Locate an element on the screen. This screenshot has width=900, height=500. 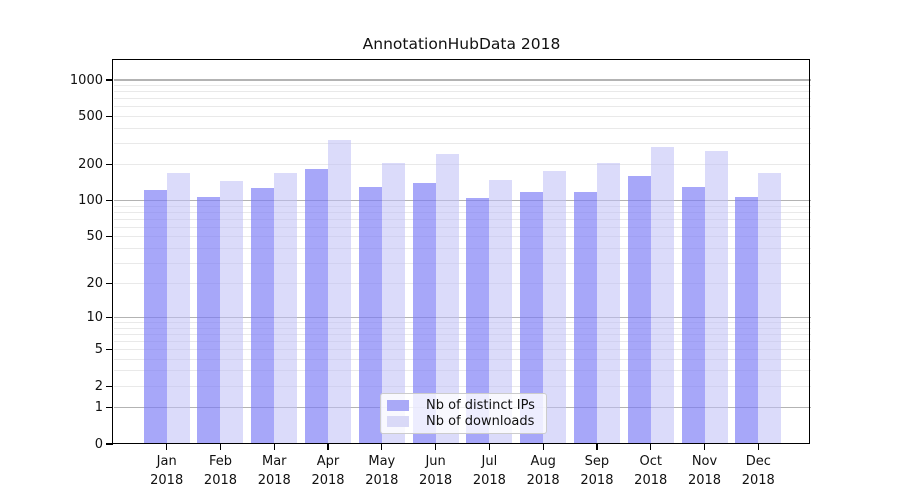
x-axis-tick-label: Feb 2018 is located at coordinates (220, 471).